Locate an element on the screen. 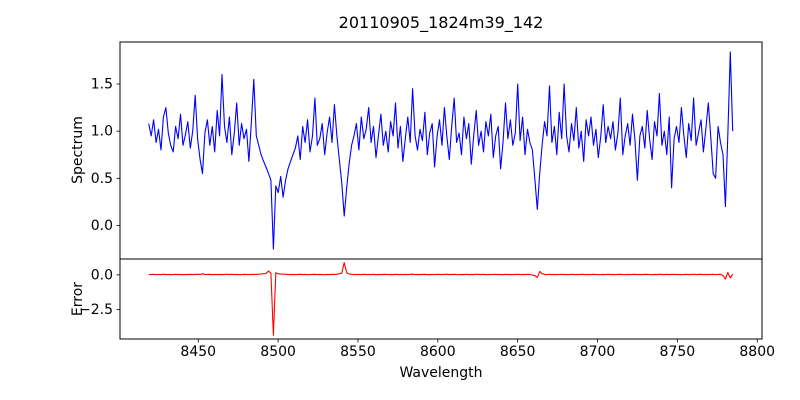  x-tick-label: 8600 is located at coordinates (438, 352).